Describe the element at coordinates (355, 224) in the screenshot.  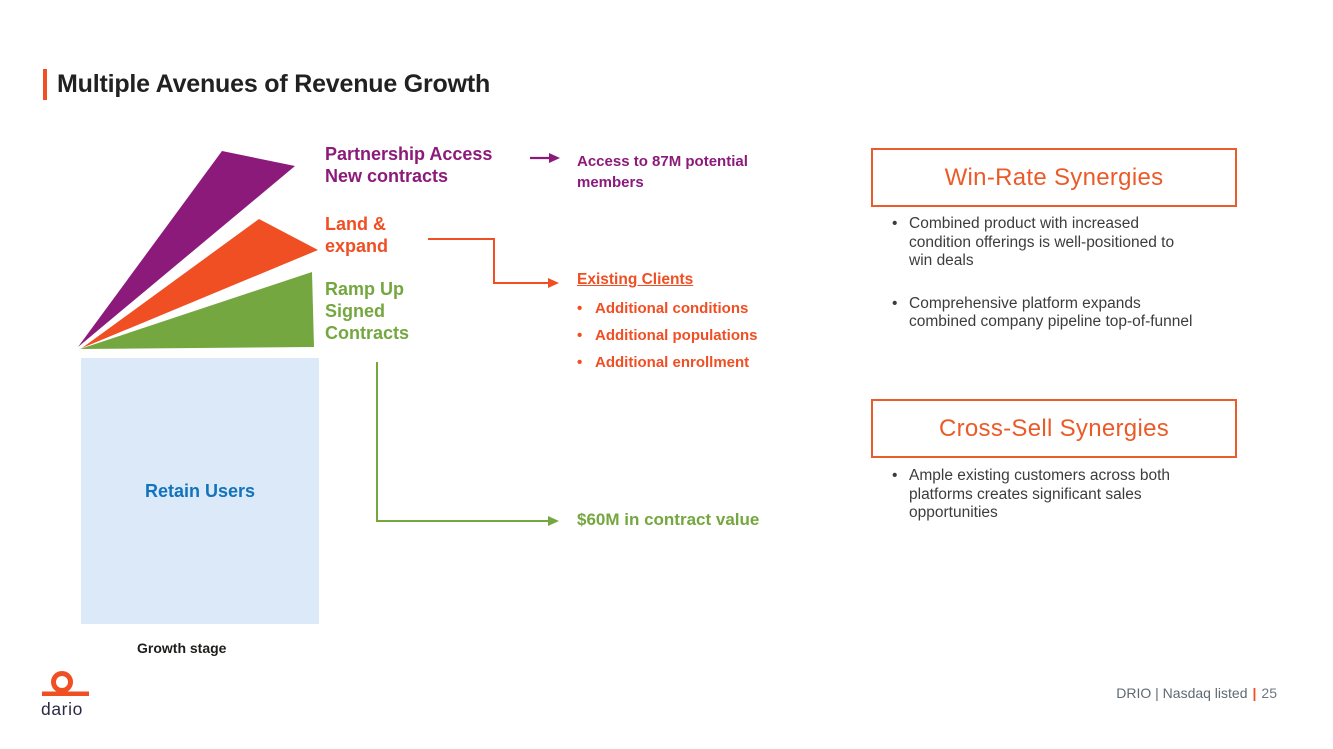
I see `label-land-line1: Land &` at that location.